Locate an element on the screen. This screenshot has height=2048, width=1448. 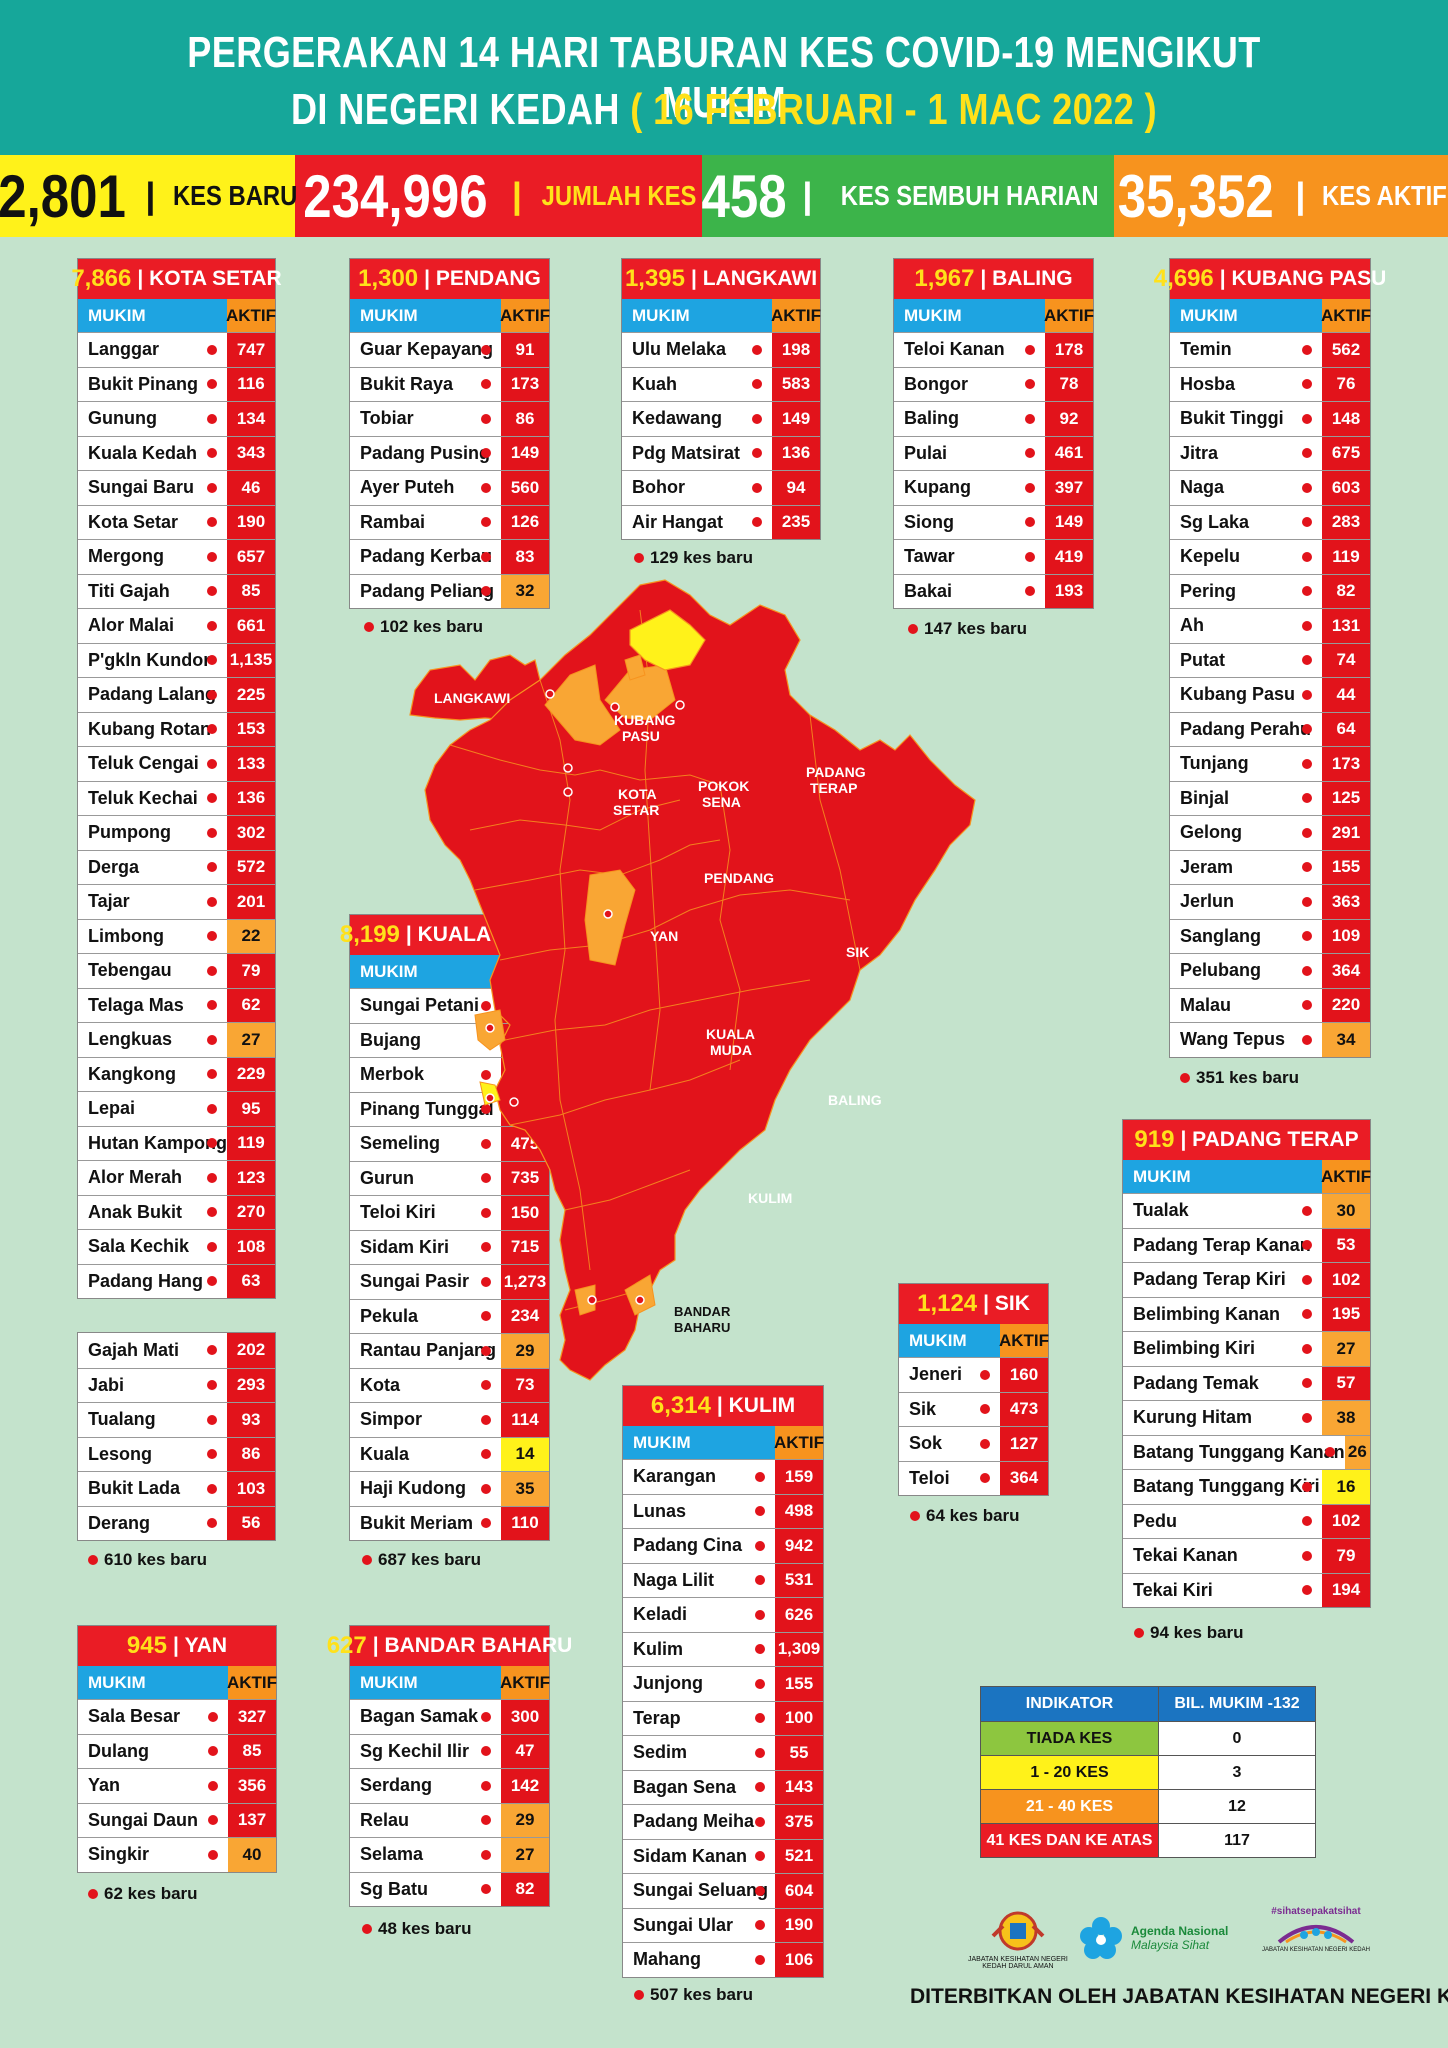
col-aktif: AKTIF is located at coordinates (796, 315).